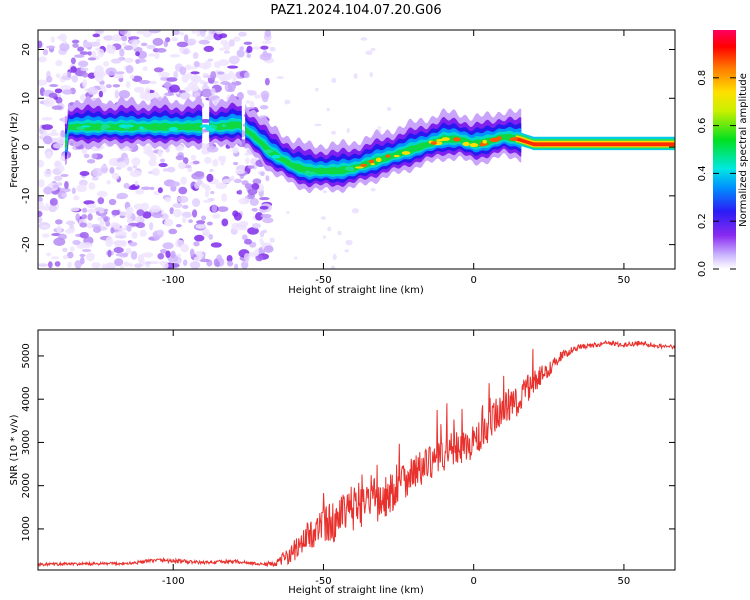 This screenshot has height=600, width=750. What do you see at coordinates (26, 196) in the screenshot?
I see `spectrogram-y-tick-label: -10` at bounding box center [26, 196].